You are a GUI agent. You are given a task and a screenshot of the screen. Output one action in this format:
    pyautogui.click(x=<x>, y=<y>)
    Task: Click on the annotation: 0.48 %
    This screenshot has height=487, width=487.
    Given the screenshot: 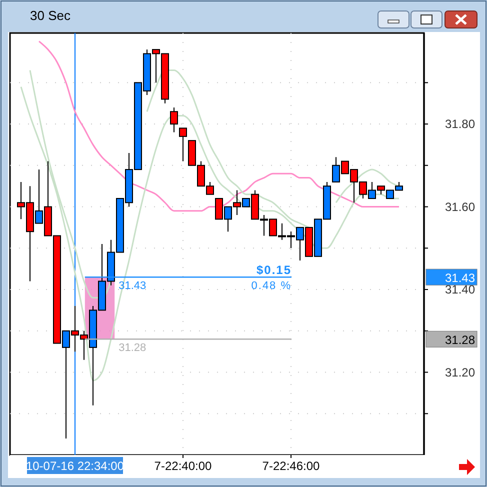 What is the action you would take?
    pyautogui.click(x=271, y=286)
    